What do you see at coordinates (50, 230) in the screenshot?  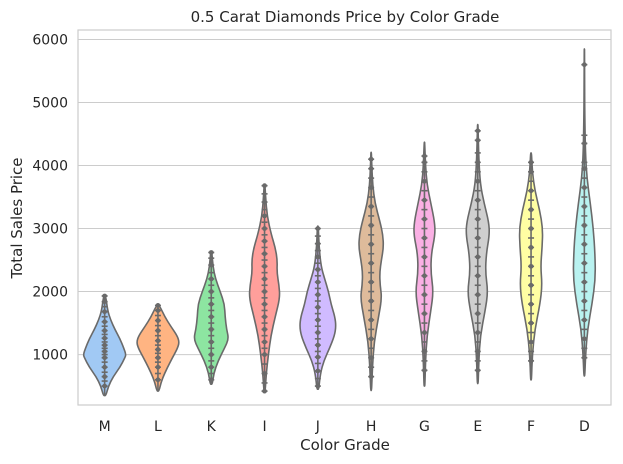 I see `y-tick-label: 3000` at bounding box center [50, 230].